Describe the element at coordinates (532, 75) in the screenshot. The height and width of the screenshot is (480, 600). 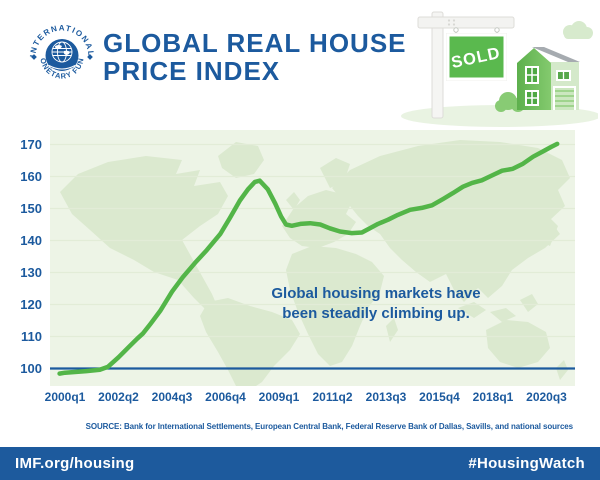
I see `tower-window-top` at that location.